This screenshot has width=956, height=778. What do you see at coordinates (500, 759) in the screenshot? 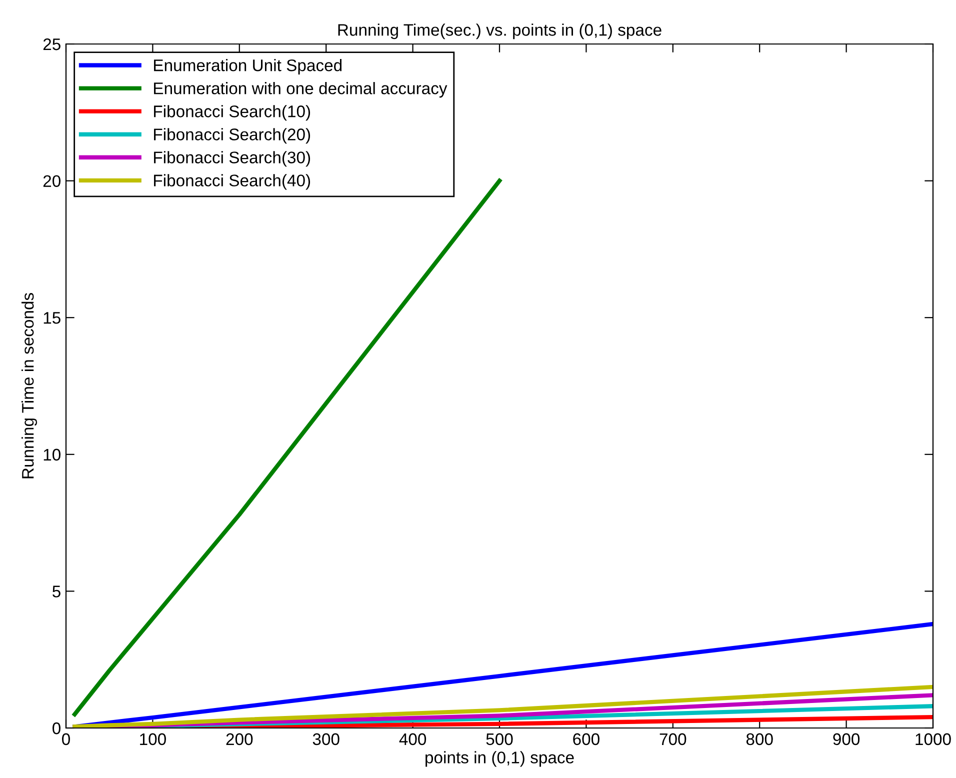
I see `x-axis-title: points in (0,1) space` at bounding box center [500, 759].